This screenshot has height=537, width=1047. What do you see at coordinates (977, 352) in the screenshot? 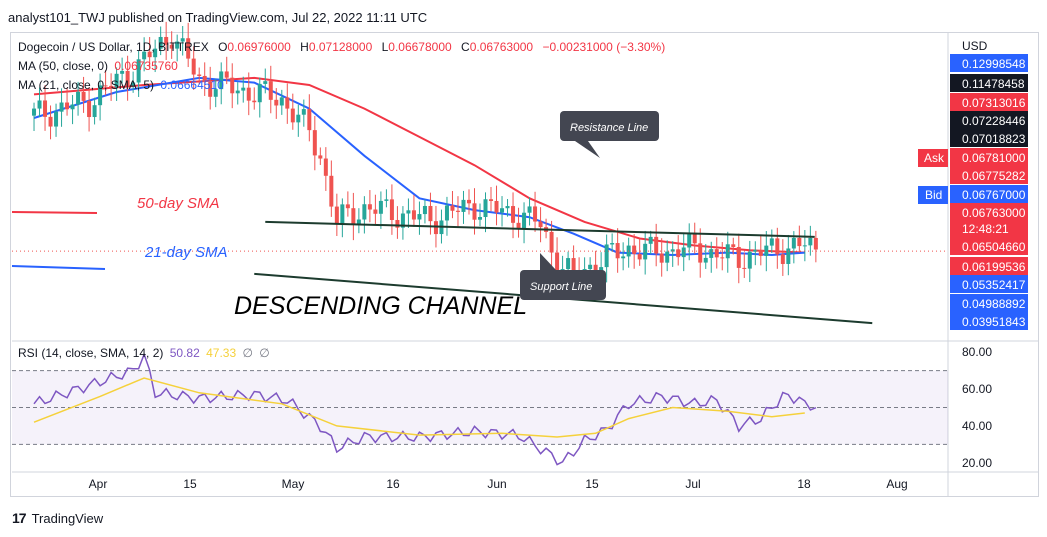
I see `rsi-axis-label: 80.00` at bounding box center [977, 352].